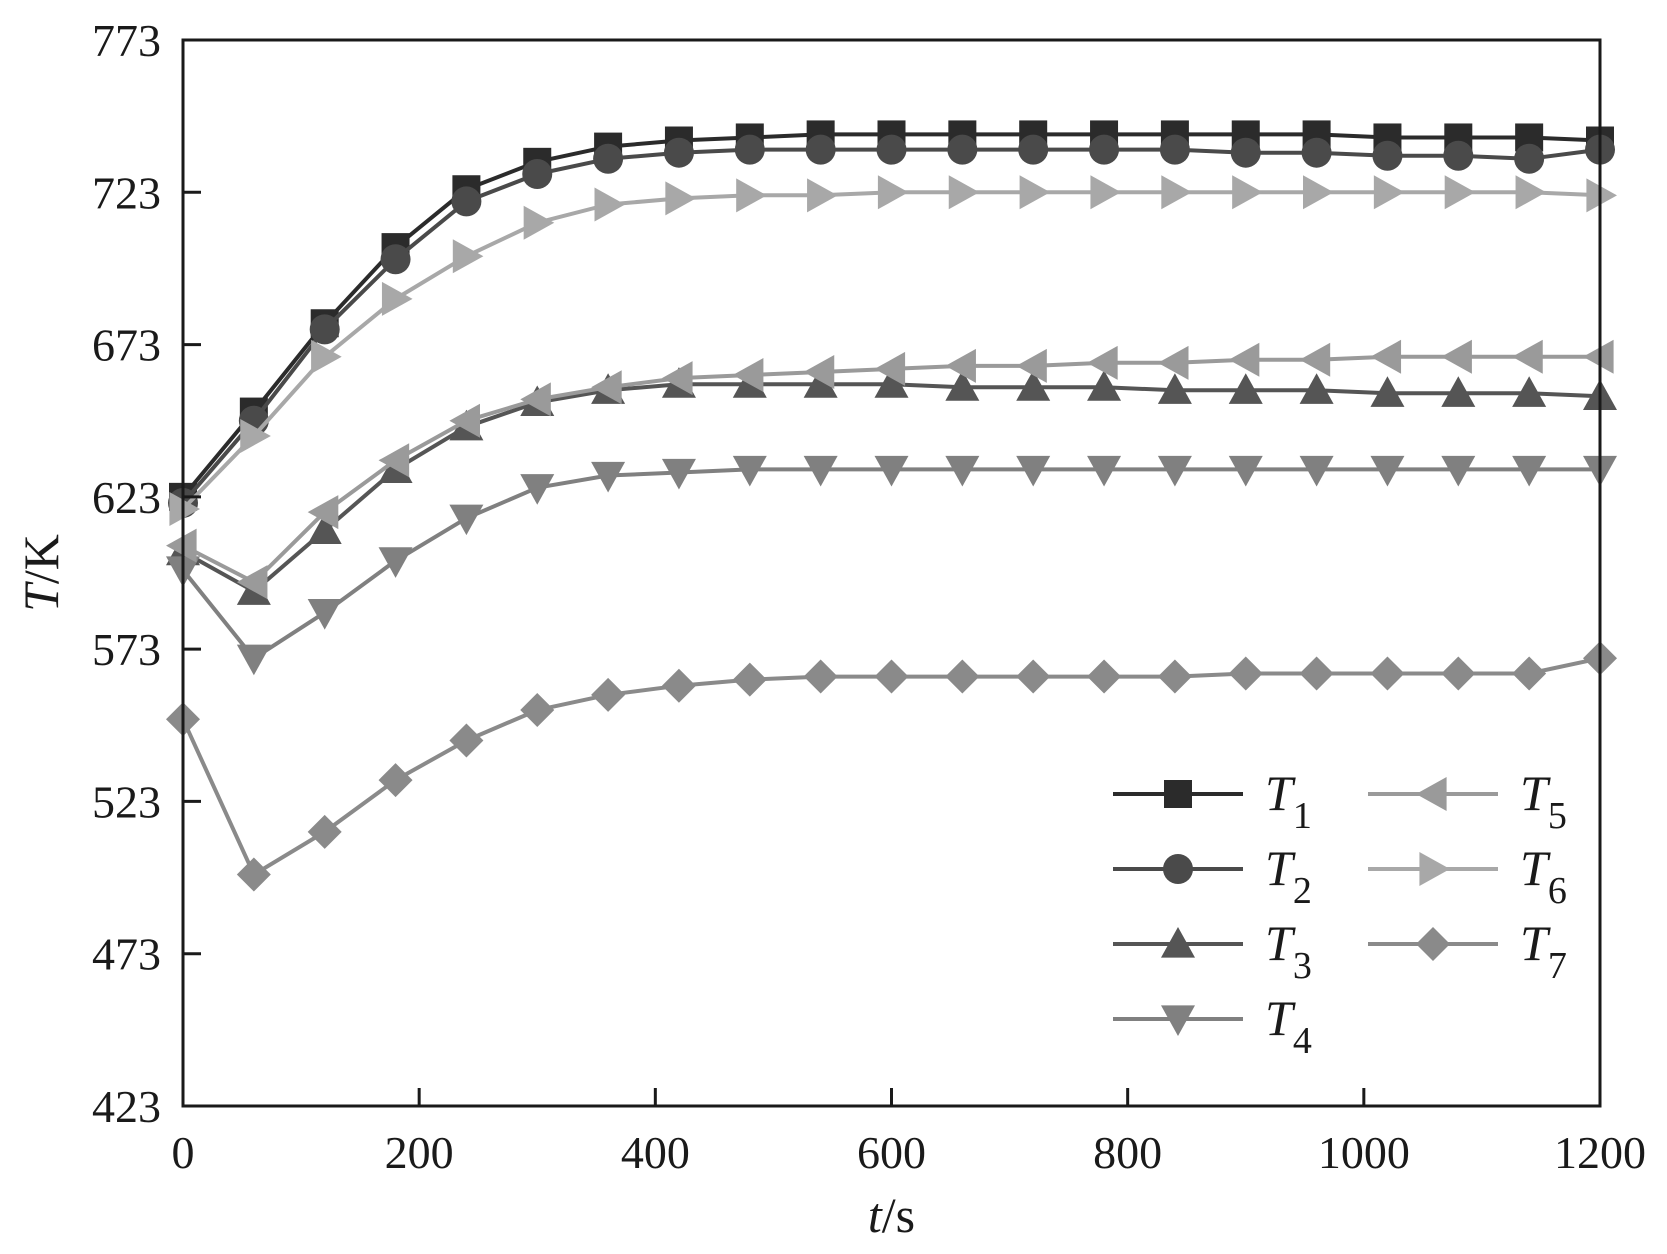  Describe the element at coordinates (655, 1152) in the screenshot. I see `x-tick-label: 400` at that location.